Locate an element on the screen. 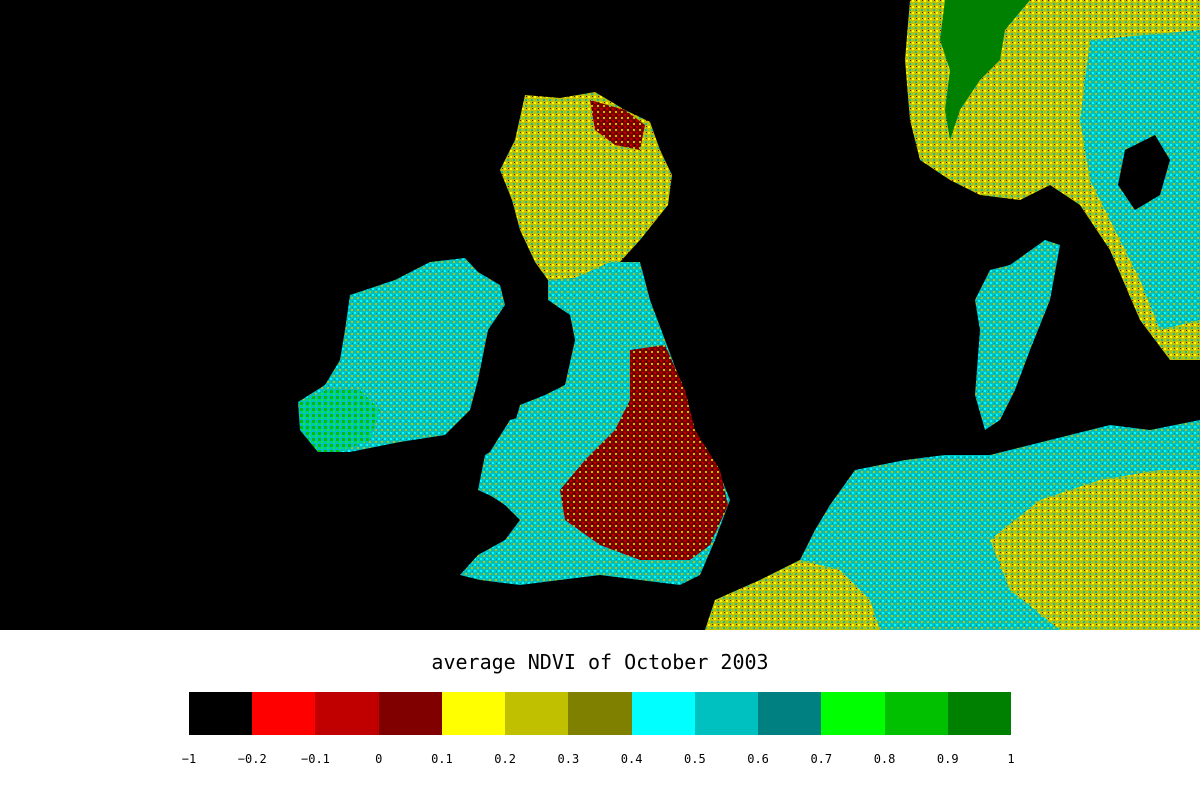 This screenshot has width=1200, height=798. ndvi-colorbar is located at coordinates (600, 713).